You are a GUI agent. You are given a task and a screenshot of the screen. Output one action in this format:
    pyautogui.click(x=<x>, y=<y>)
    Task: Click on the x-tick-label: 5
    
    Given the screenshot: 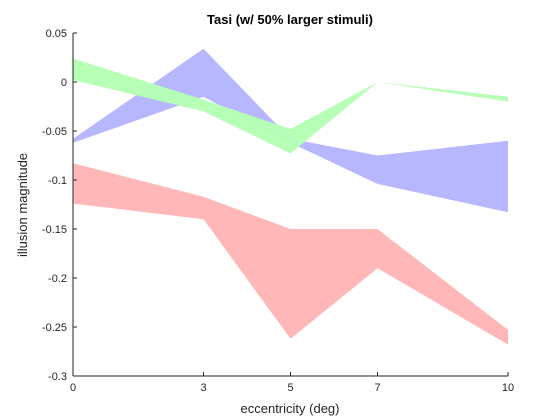 What is the action you would take?
    pyautogui.click(x=290, y=388)
    